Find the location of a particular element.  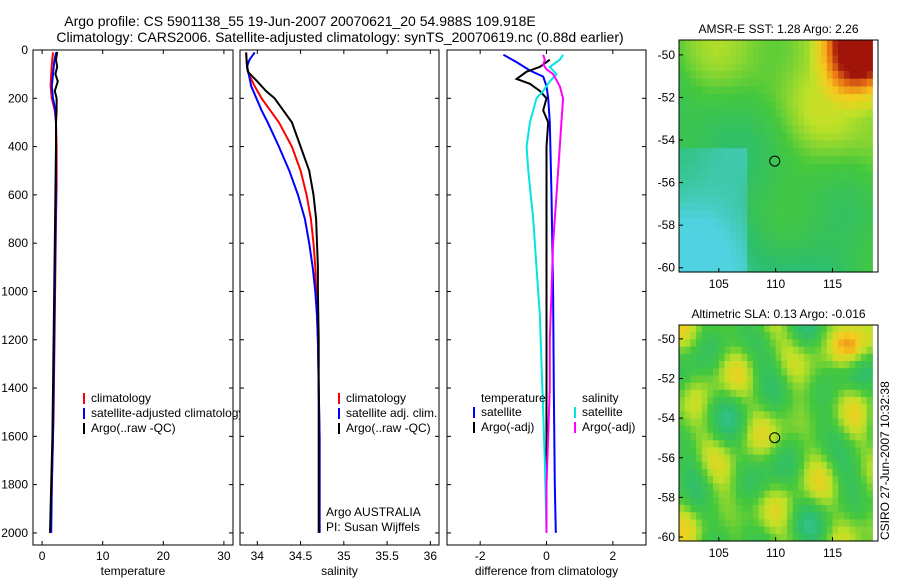

credit-label: CSIRO 27-Jun-2007 10:32:38 is located at coordinates (885, 460).